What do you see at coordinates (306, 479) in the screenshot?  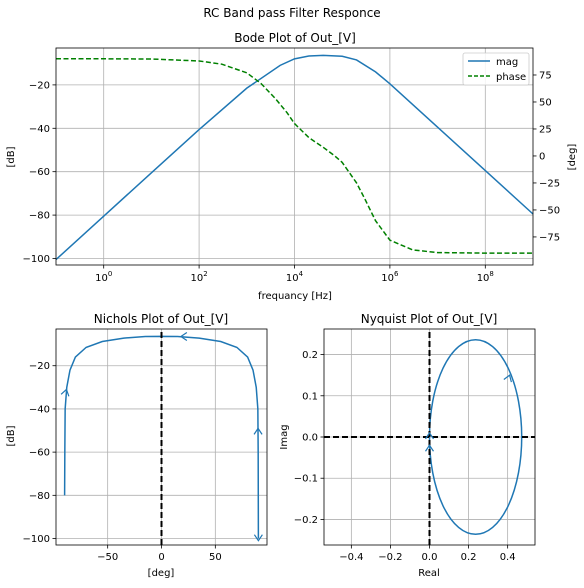 I see `nyquist-ytick-label: −0.1` at bounding box center [306, 479].